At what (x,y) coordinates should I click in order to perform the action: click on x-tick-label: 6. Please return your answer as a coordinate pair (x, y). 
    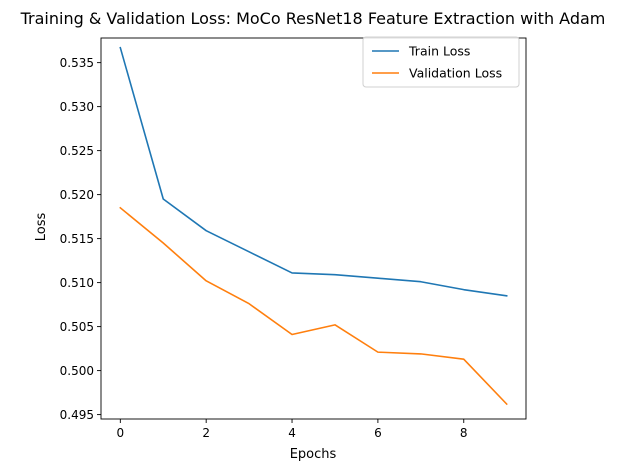
    Looking at the image, I should click on (378, 433).